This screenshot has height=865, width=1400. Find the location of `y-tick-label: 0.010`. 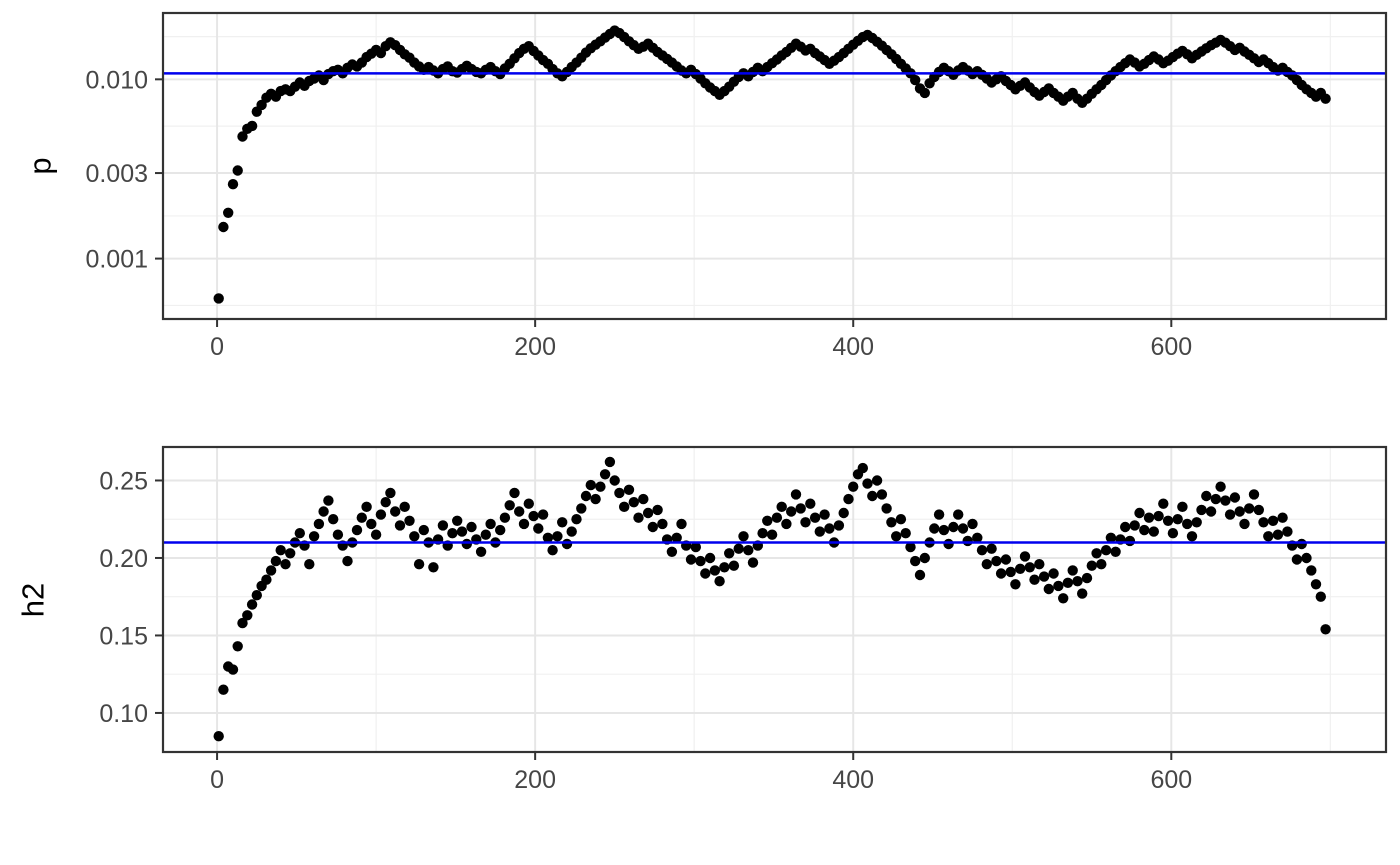

y-tick-label: 0.010 is located at coordinates (116, 80).